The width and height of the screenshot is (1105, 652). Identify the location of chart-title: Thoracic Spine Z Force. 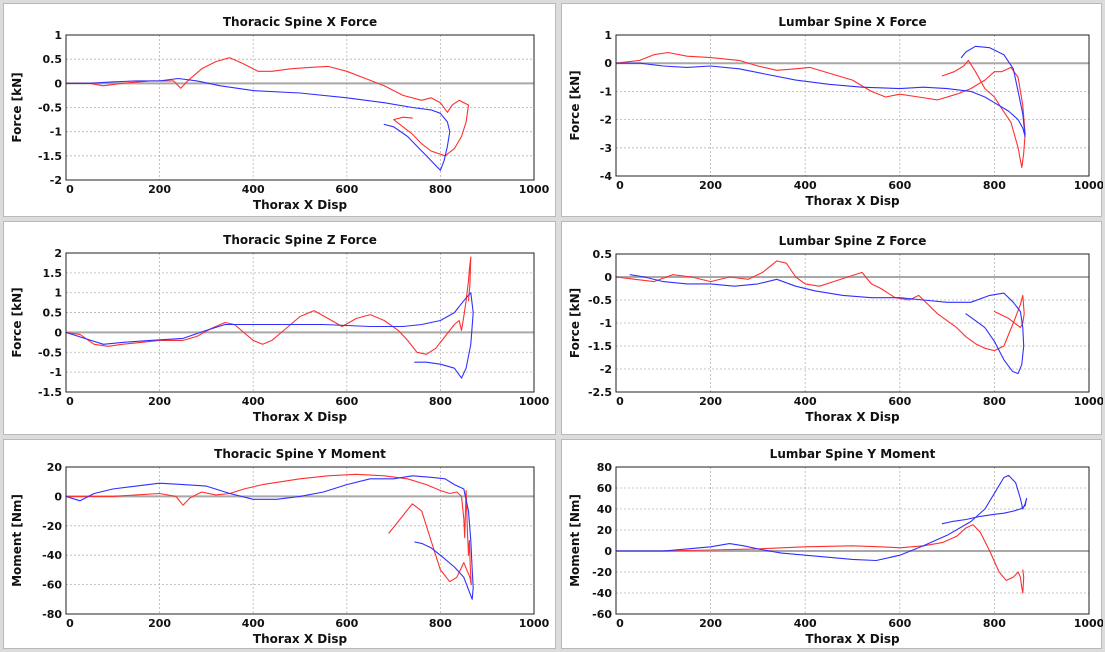
(300, 240).